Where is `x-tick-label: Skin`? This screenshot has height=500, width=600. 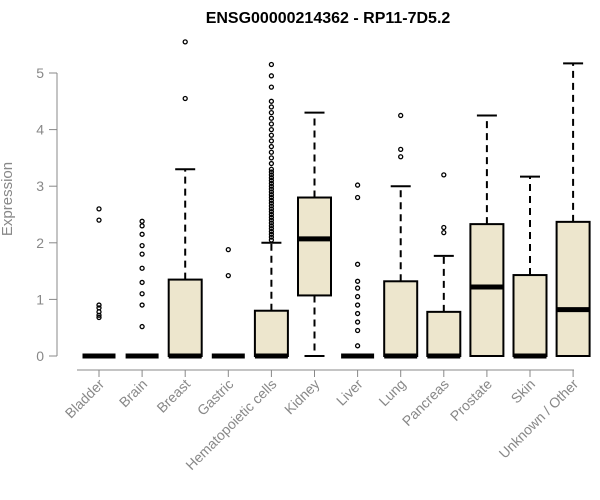
x-tick-label: Skin is located at coordinates (523, 391).